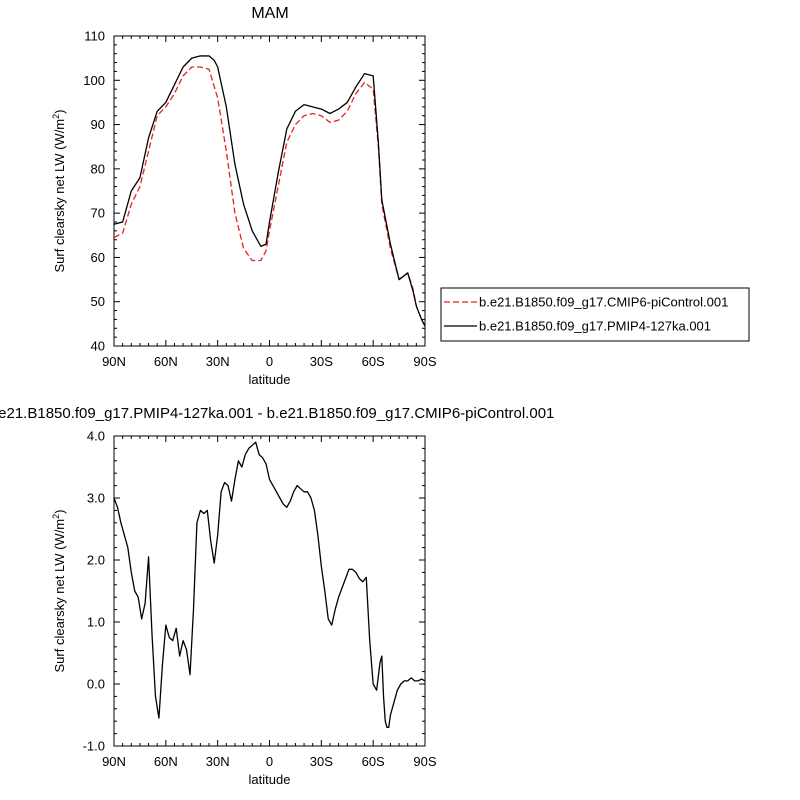 The width and height of the screenshot is (800, 800). What do you see at coordinates (98, 301) in the screenshot?
I see `y-tick-label: 50` at bounding box center [98, 301].